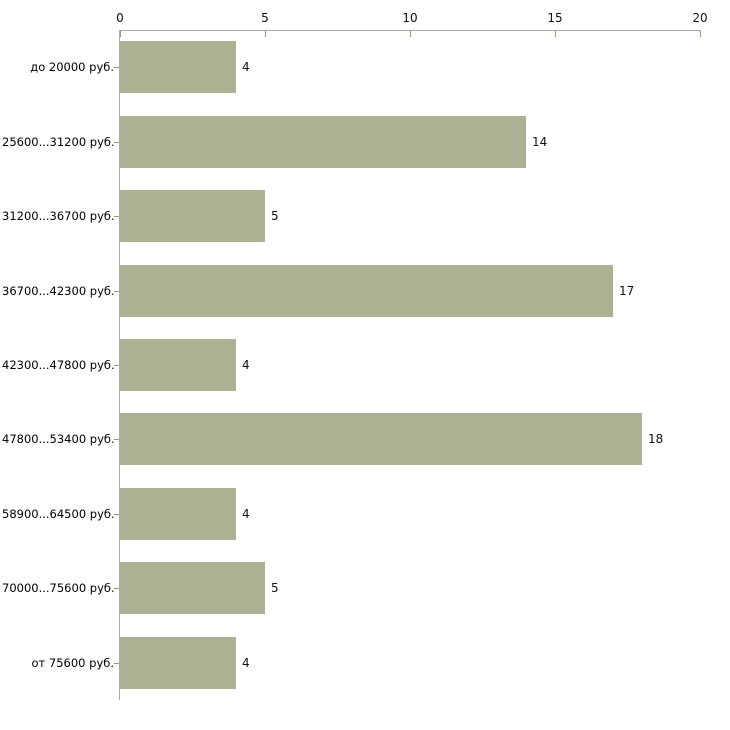 This screenshot has height=730, width=730. What do you see at coordinates (58, 365) in the screenshot?
I see `y-axis-category-label: 42300...47800 руб.` at bounding box center [58, 365].